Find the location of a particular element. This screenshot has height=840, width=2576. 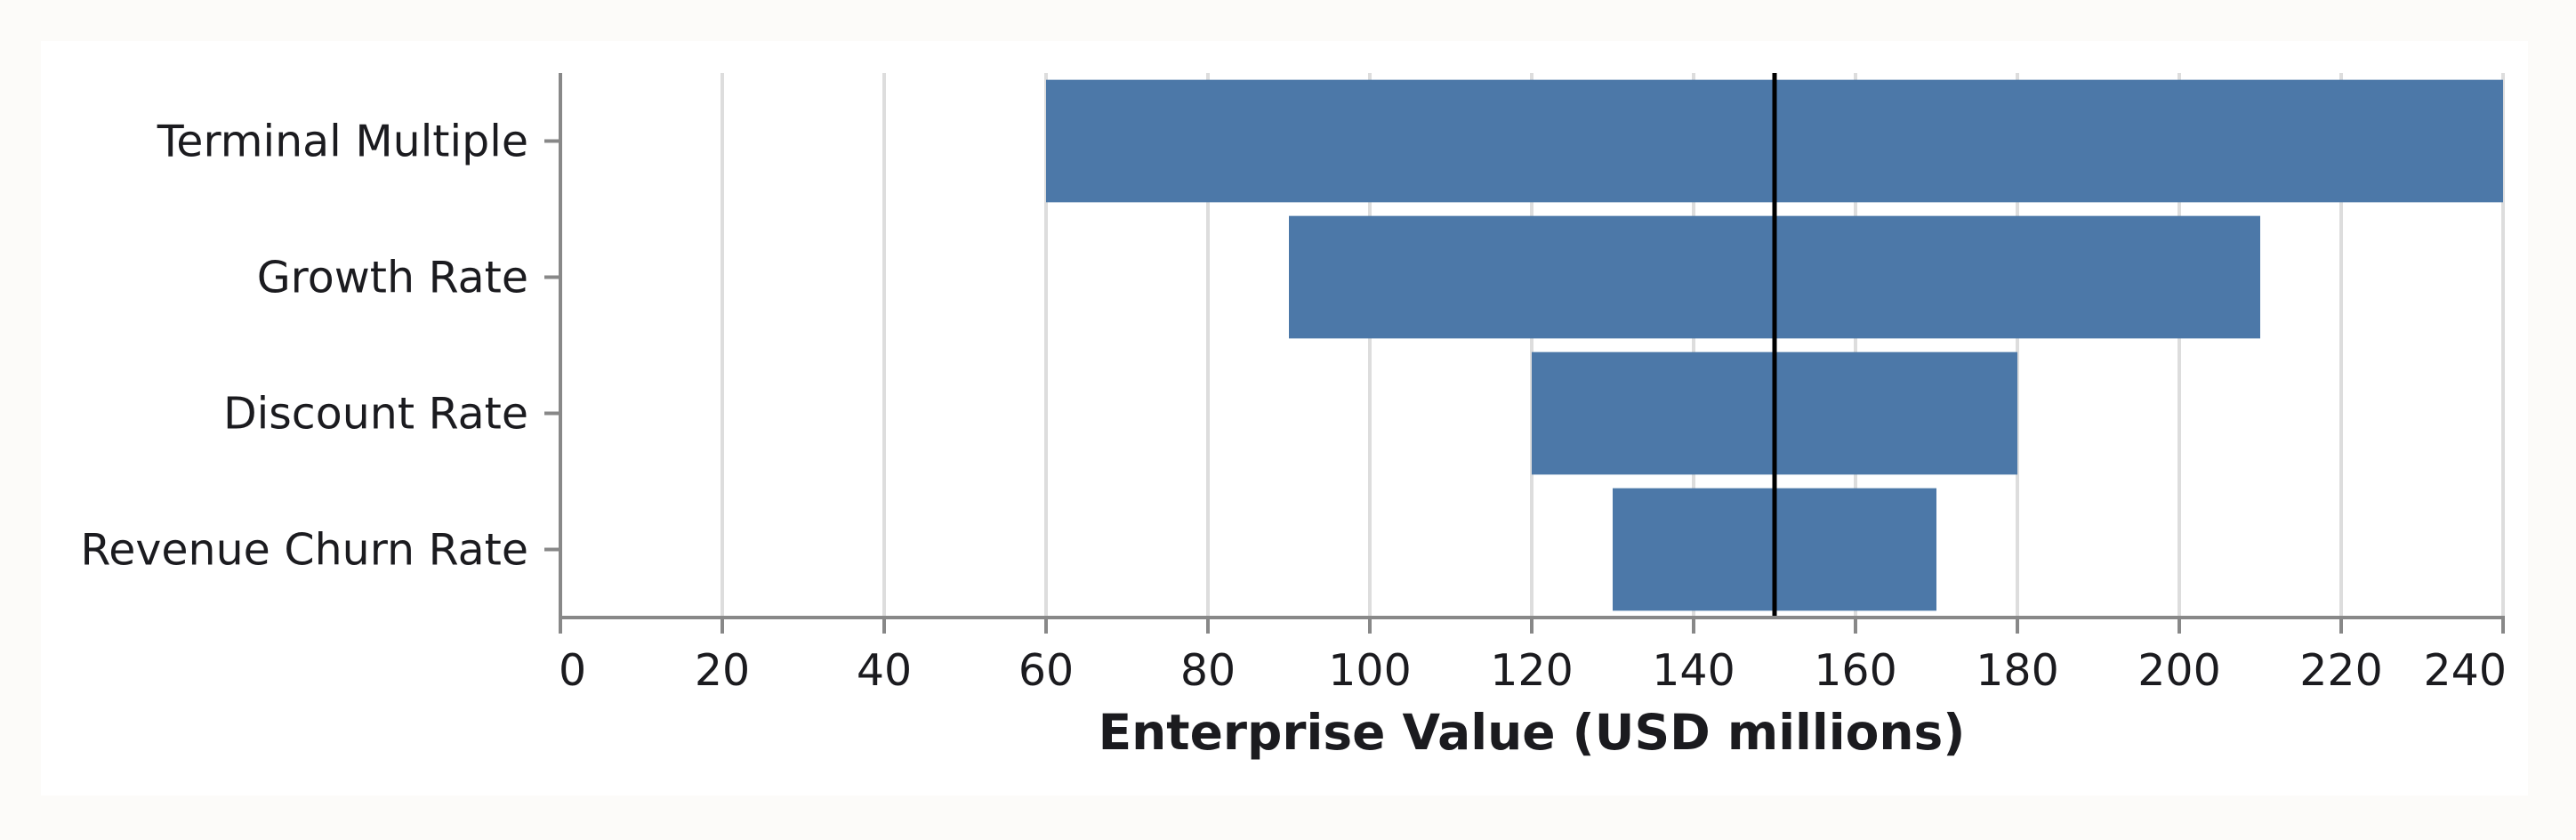

category-label: Revenue Churn Rate is located at coordinates (304, 550).